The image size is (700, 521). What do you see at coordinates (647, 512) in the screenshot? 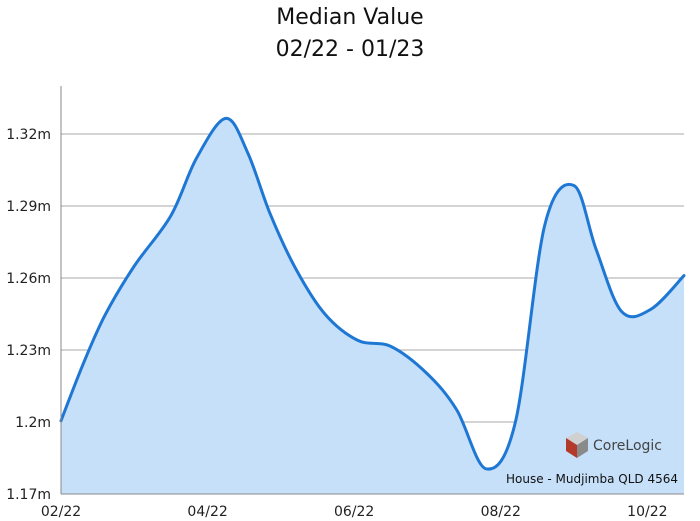
I see `x-tick-label: 10/22` at bounding box center [647, 512].